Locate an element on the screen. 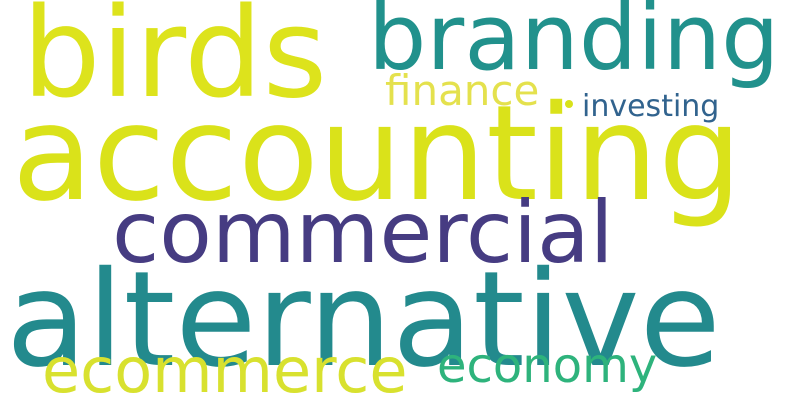 This screenshot has height=400, width=800. word-birds: birds is located at coordinates (175, 63).